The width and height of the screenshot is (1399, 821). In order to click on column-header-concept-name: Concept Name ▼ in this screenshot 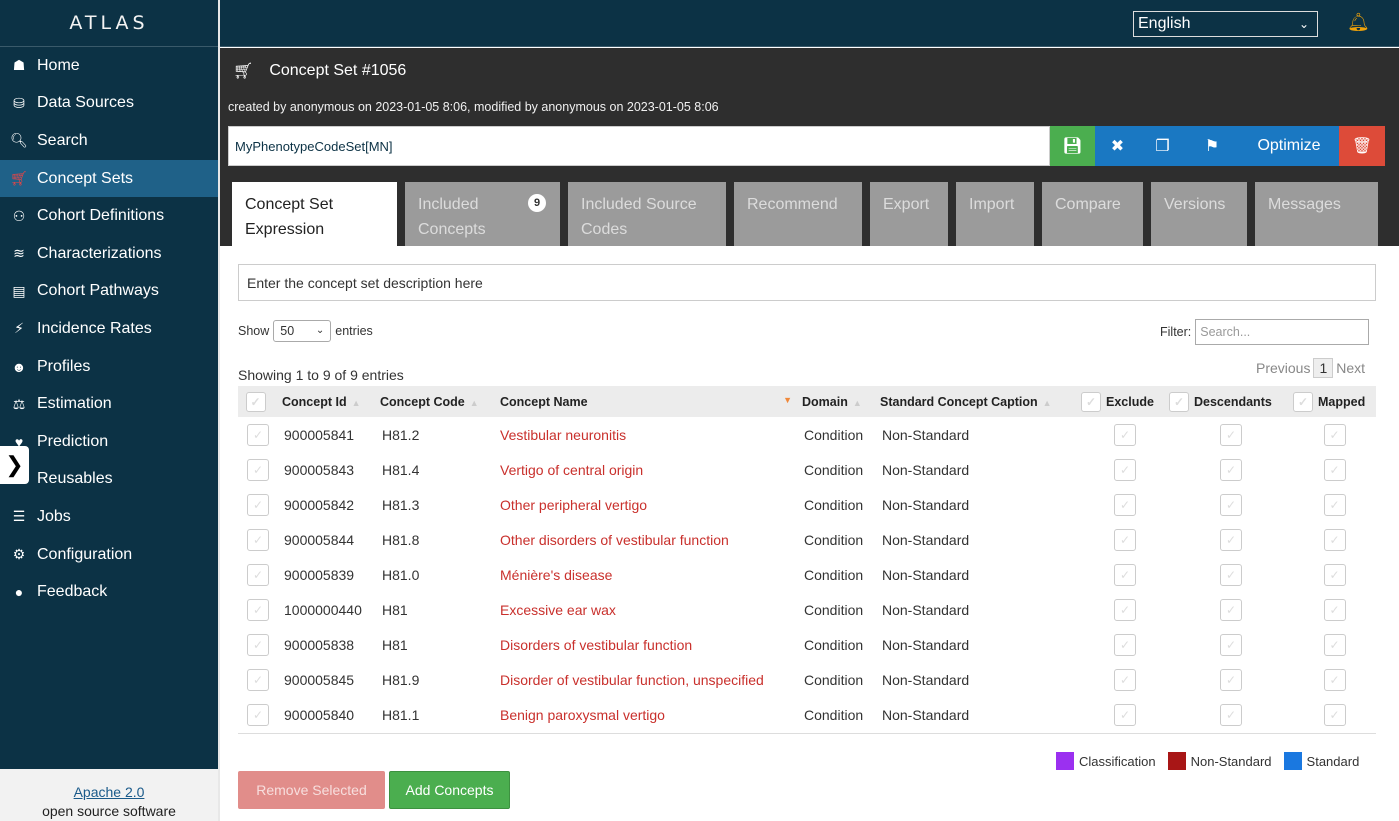, I will do `click(646, 401)`.